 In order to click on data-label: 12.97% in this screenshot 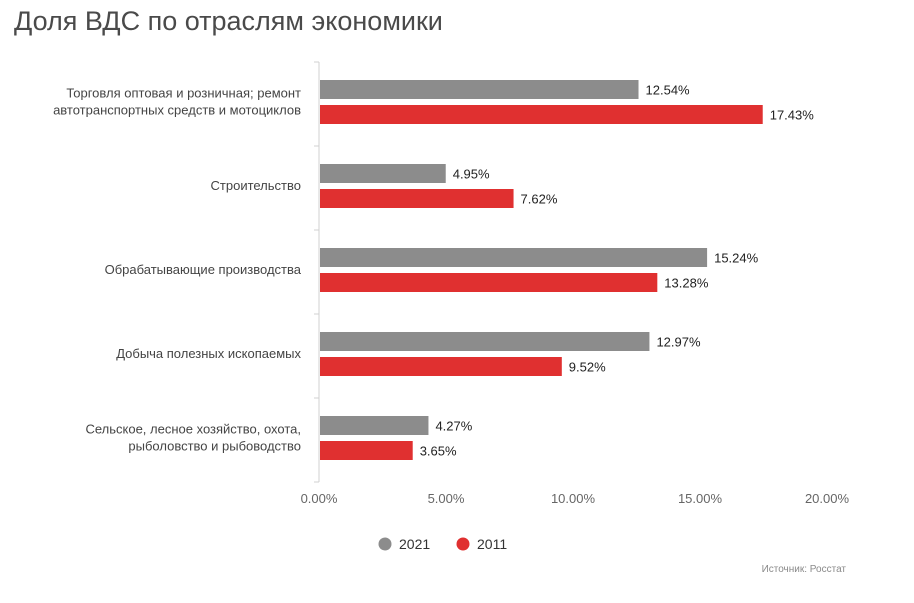, I will do `click(678, 342)`.